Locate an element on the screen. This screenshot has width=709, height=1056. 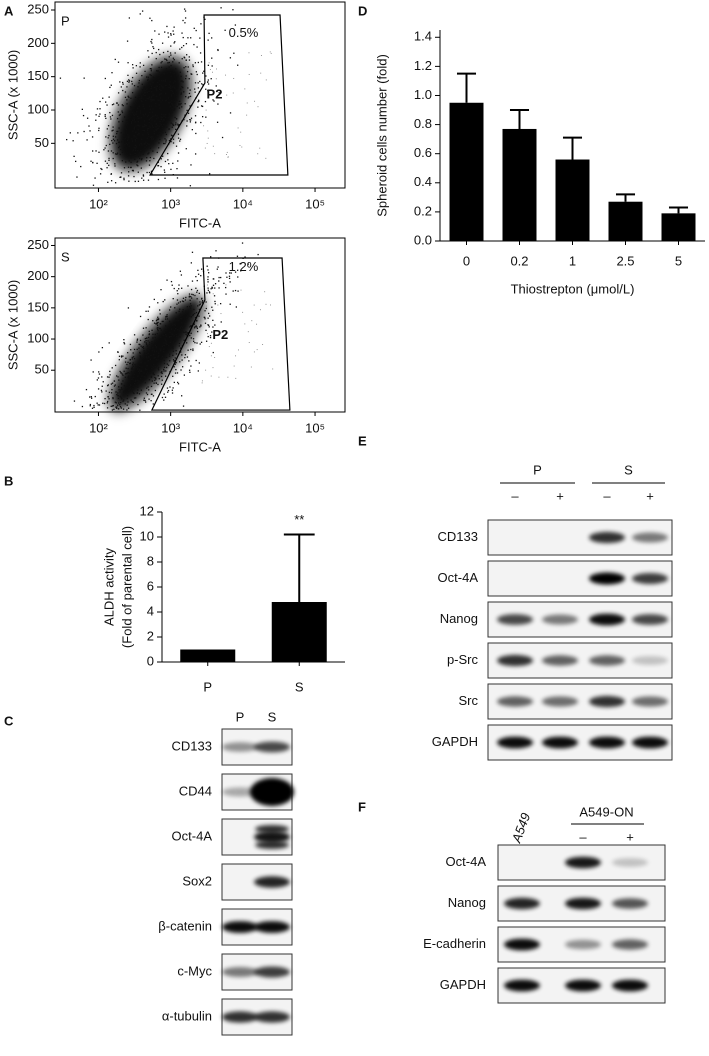
y-tick-label: 0.4 is located at coordinates (423, 181).